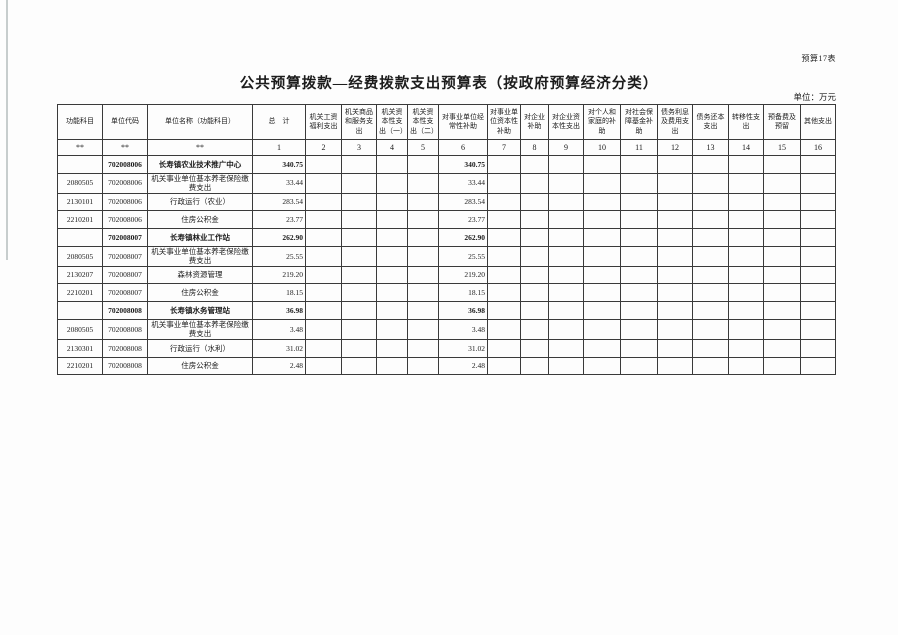 This screenshot has height=635, width=898. Describe the element at coordinates (446, 329) in the screenshot. I see `table-row: 2080505 702008008 机关事业单位基本养老保险缴费支出 3.48 3.48` at that location.